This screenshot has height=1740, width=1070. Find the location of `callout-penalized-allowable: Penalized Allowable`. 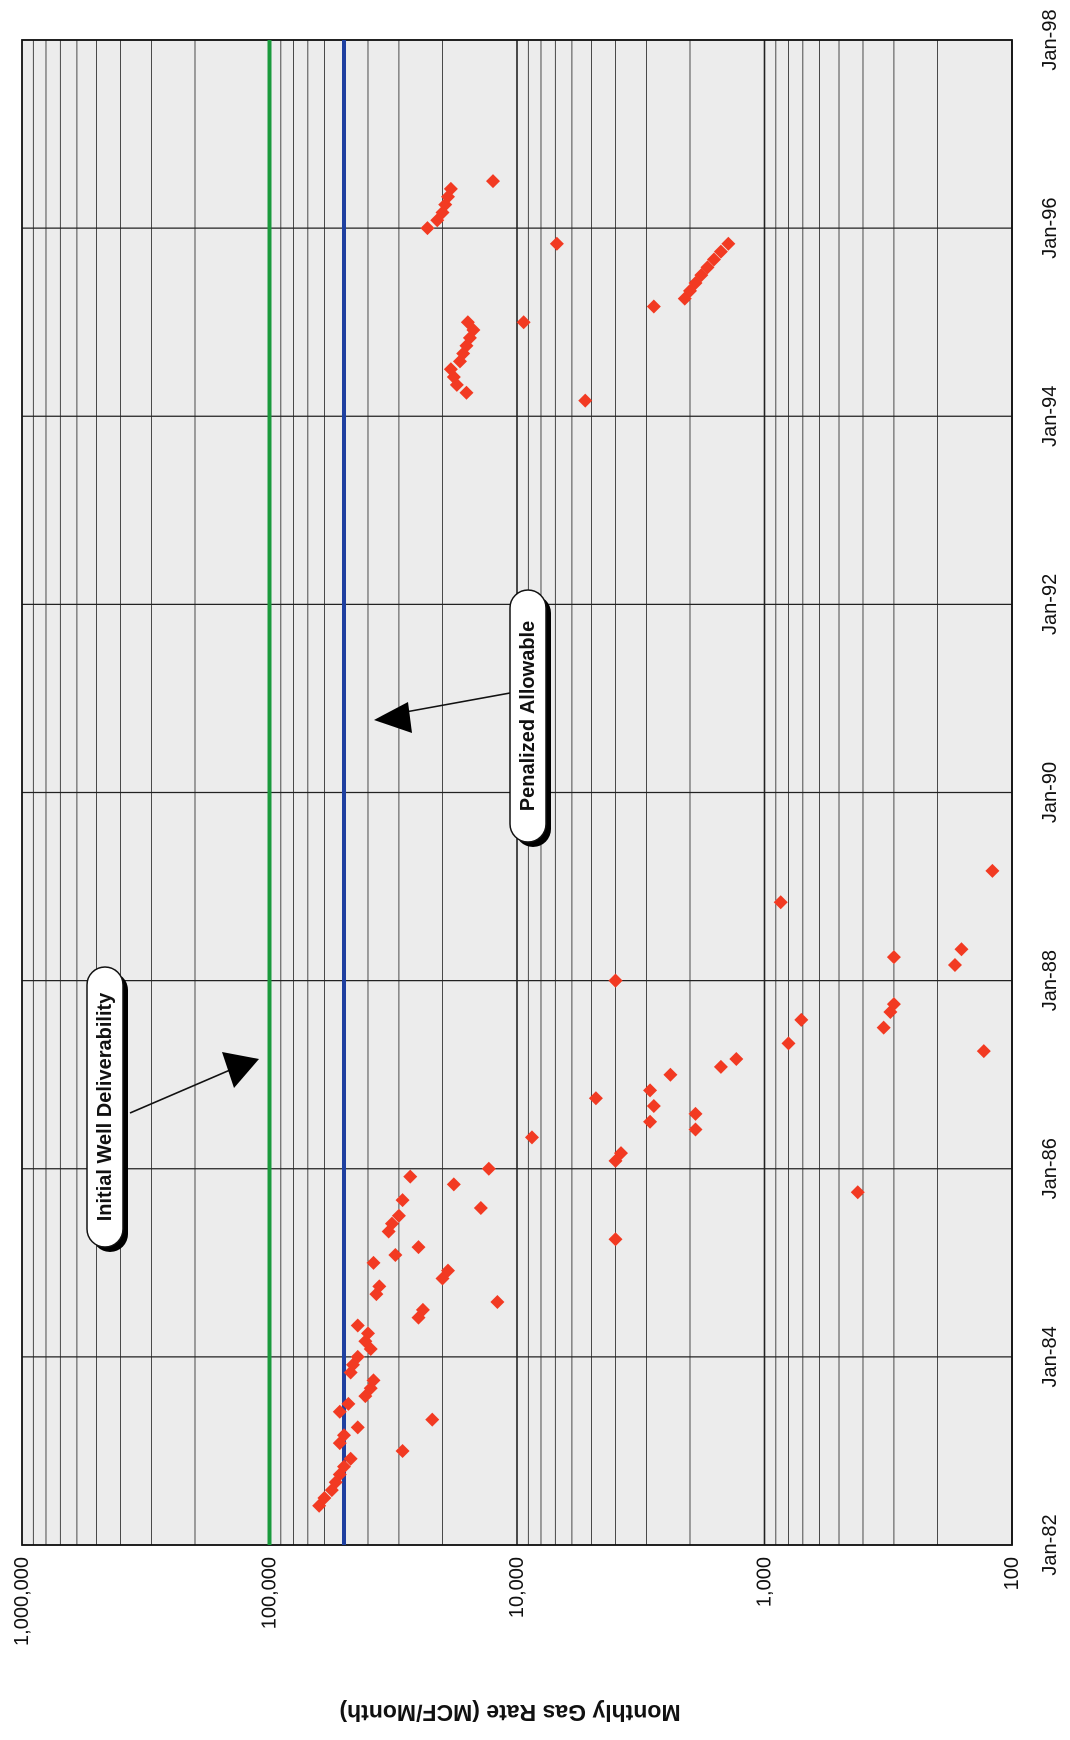

callout-penalized-allowable: Penalized Allowable is located at coordinates (462, 718).